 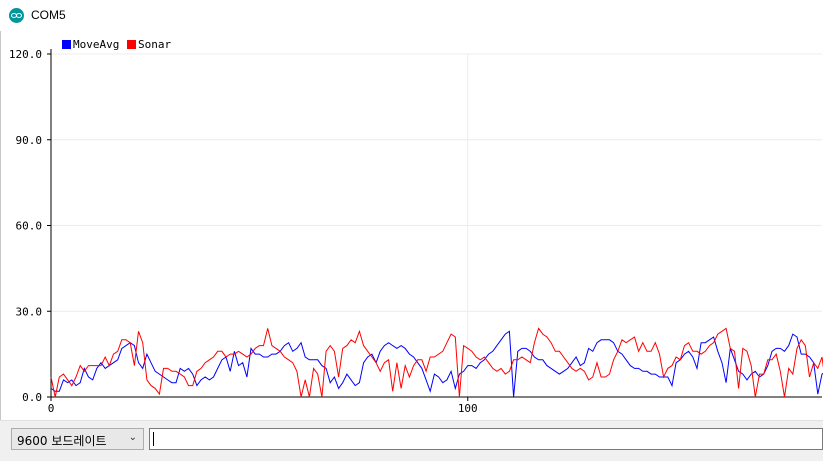 I want to click on y-tick-label: 60.0, so click(x=29, y=226).